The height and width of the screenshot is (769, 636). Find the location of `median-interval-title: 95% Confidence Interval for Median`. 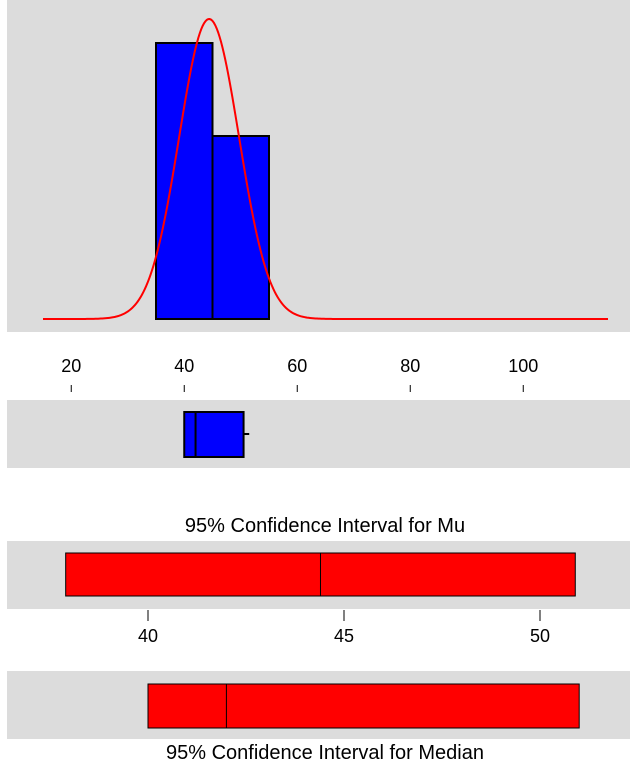

median-interval-title: 95% Confidence Interval for Median is located at coordinates (325, 753).